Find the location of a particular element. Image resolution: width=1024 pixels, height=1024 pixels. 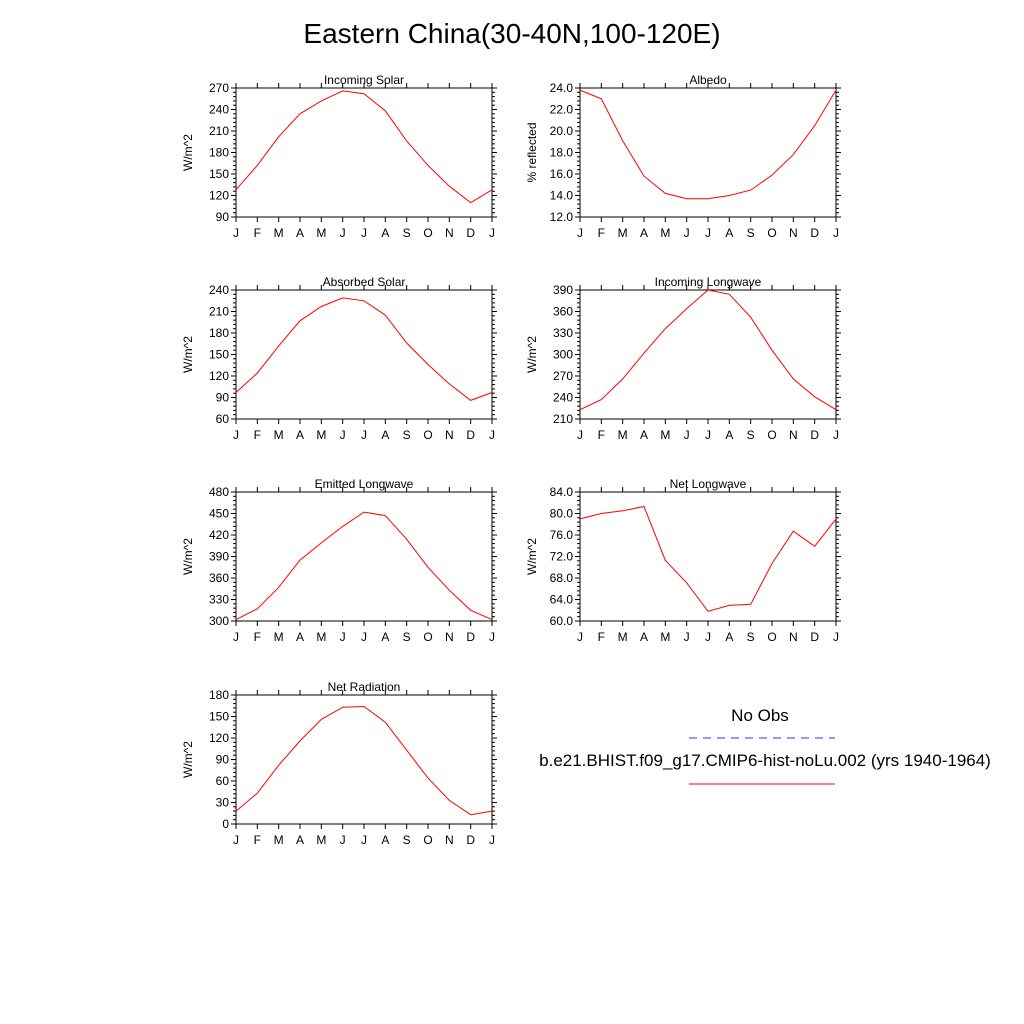

y-tick-label: 20.0 is located at coordinates (562, 131).